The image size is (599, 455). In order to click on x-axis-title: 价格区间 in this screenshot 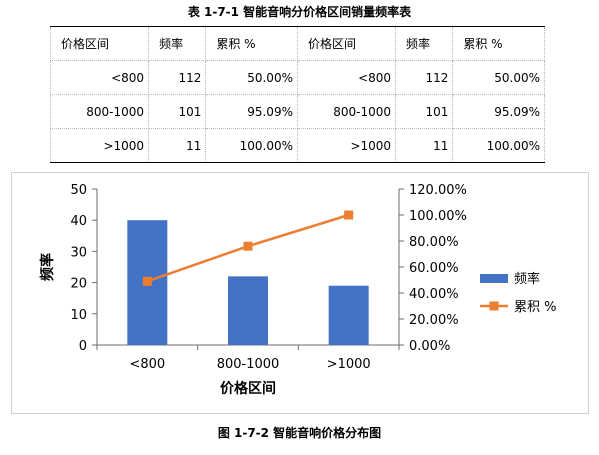, I will do `click(248, 388)`.